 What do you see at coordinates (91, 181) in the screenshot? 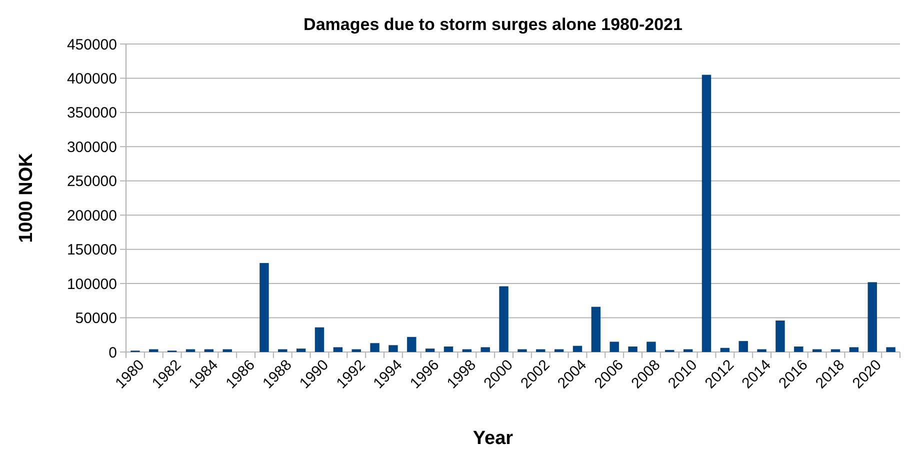
I see `y-tick-label: 250000` at bounding box center [91, 181].